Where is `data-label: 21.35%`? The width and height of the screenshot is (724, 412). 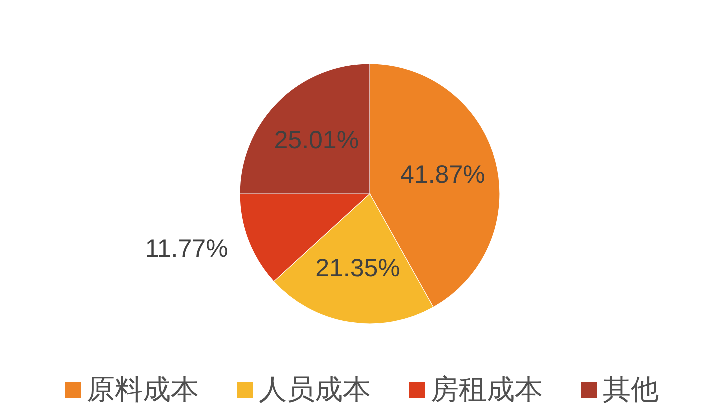
data-label: 21.35% is located at coordinates (358, 268).